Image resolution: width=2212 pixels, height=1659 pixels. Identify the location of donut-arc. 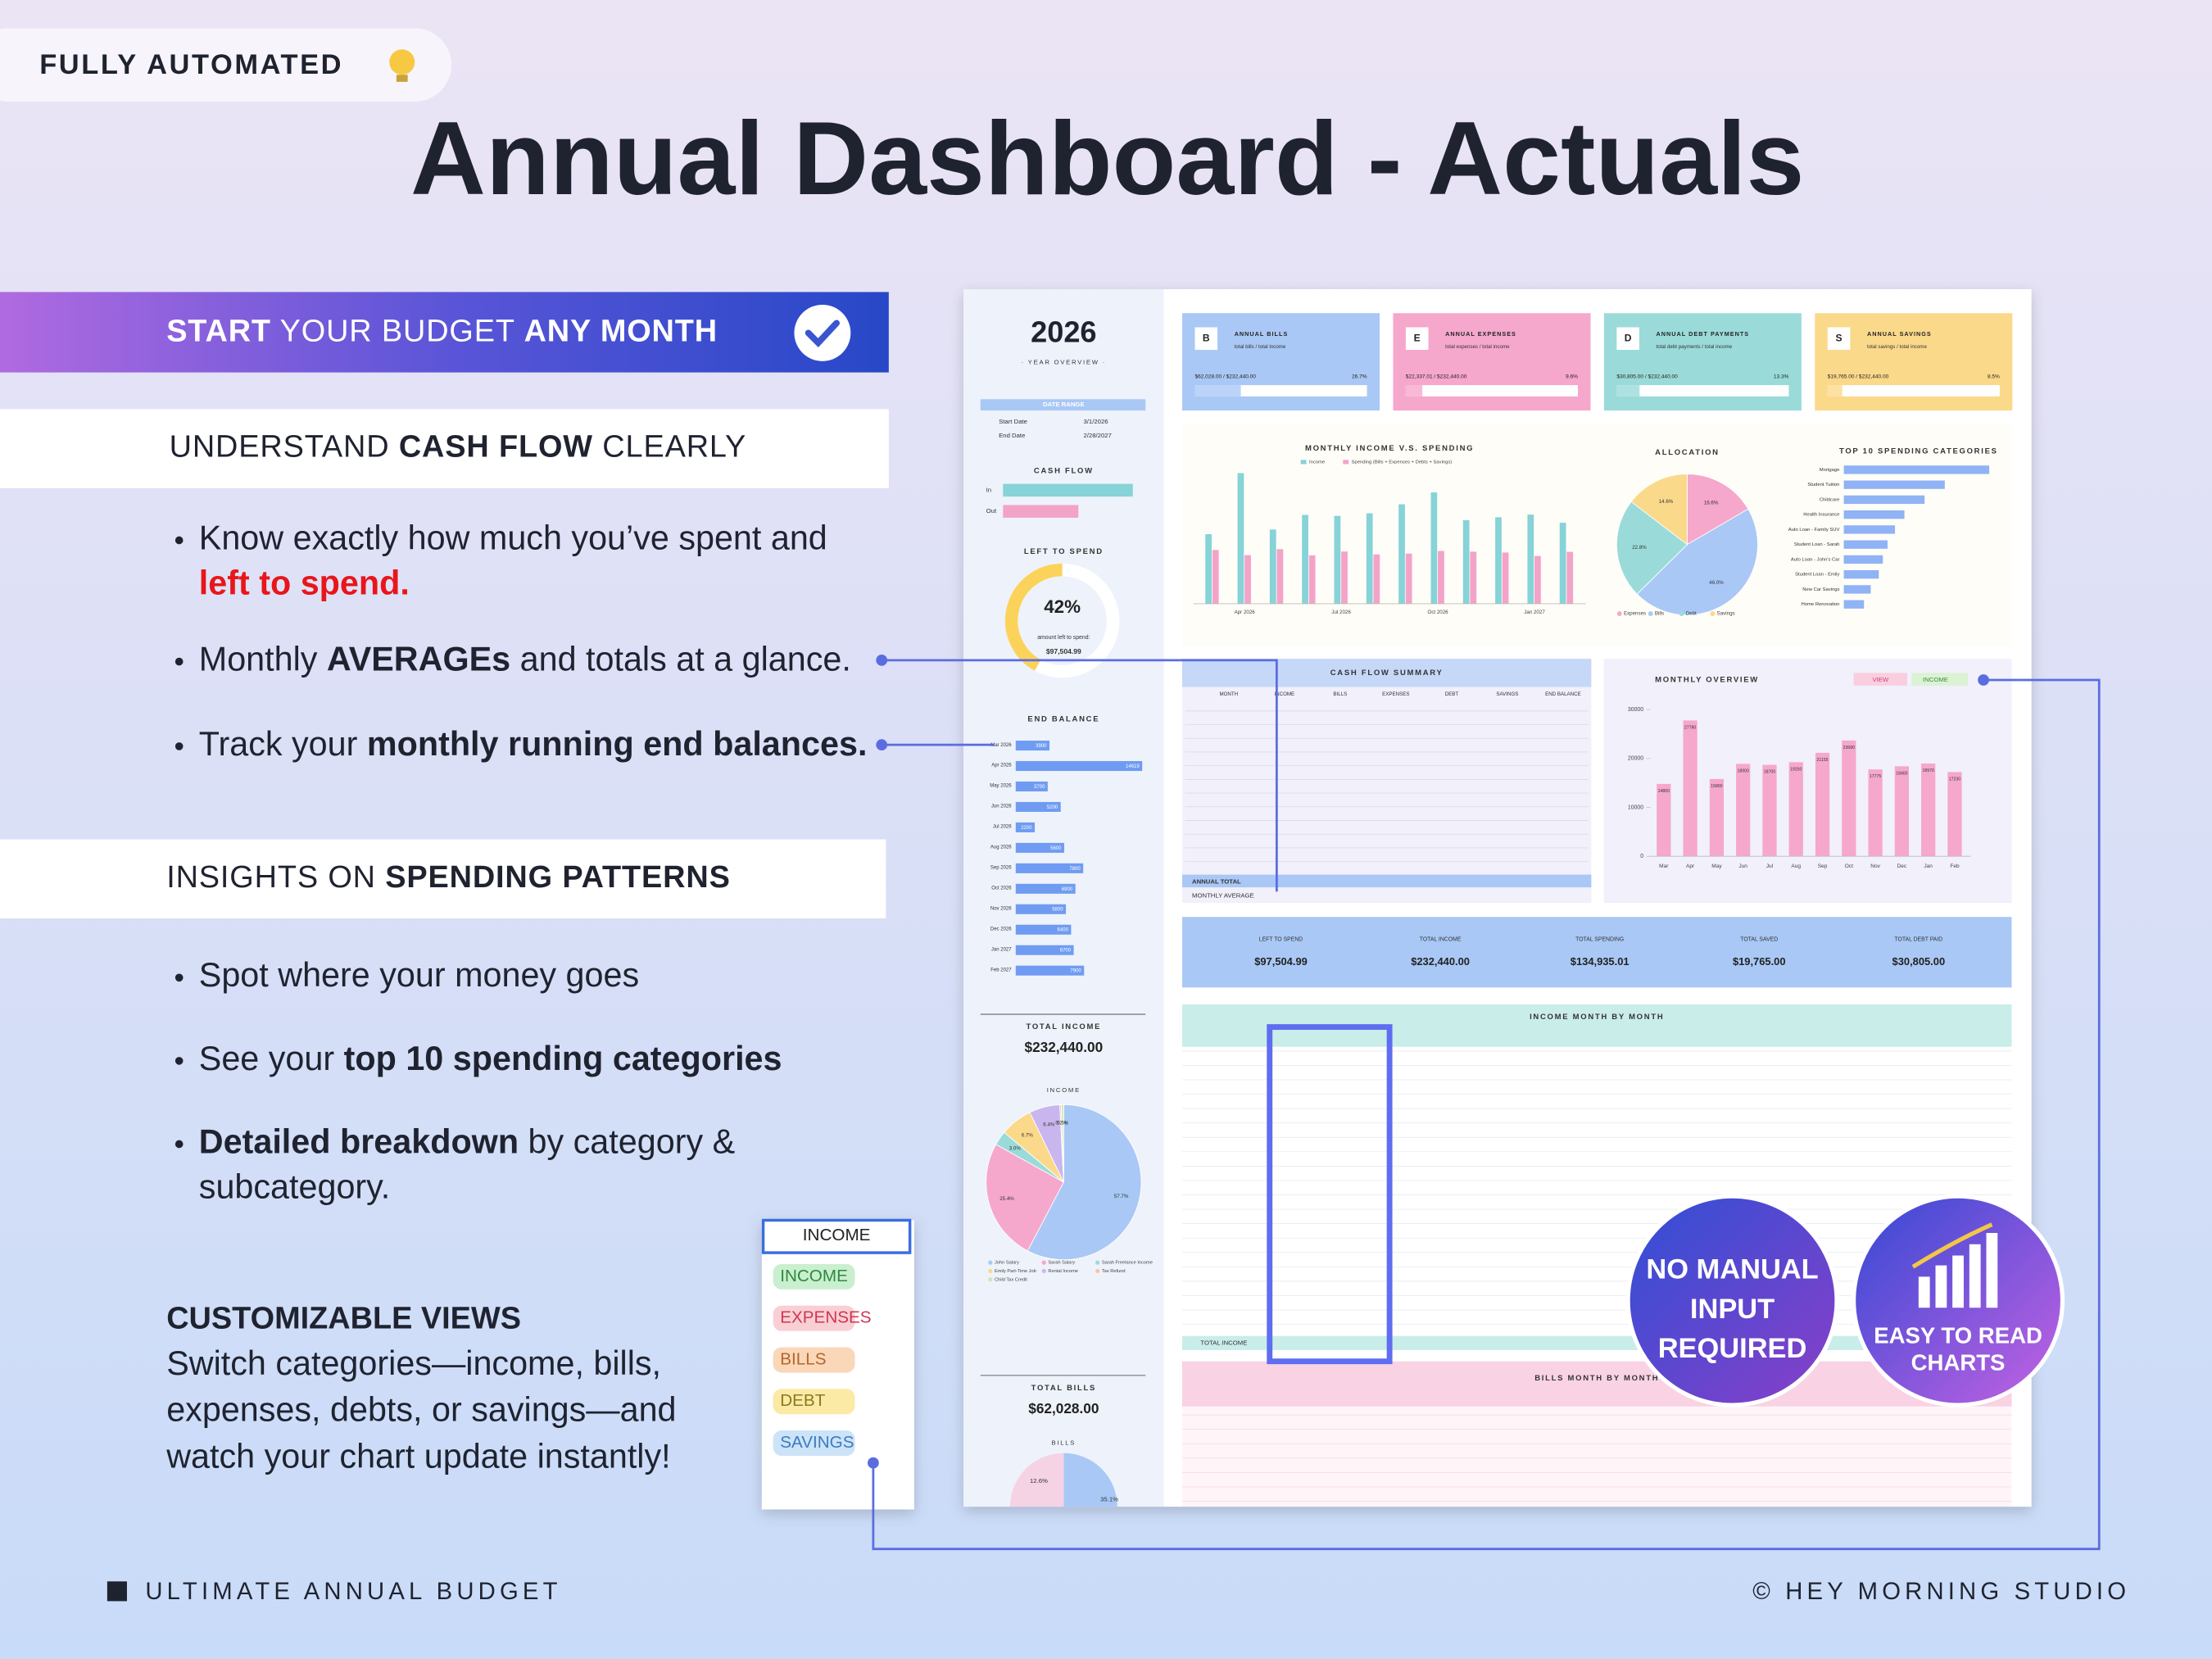
(1033, 617).